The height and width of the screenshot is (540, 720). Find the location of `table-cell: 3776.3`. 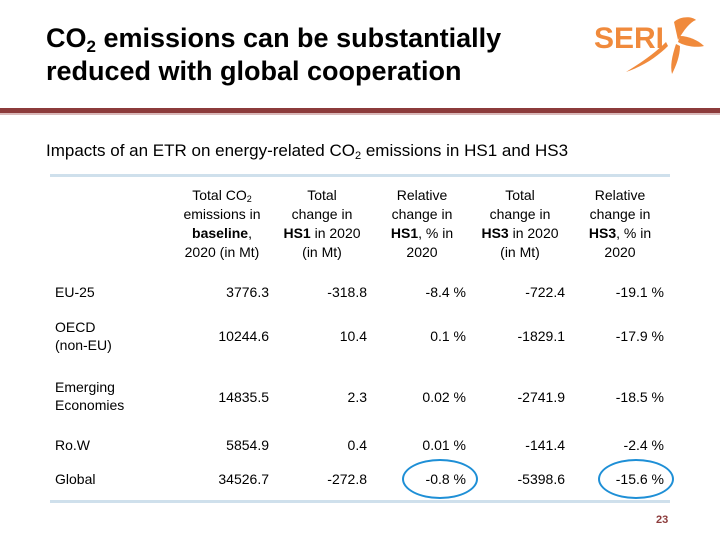

table-cell: 3776.3 is located at coordinates (247, 292).